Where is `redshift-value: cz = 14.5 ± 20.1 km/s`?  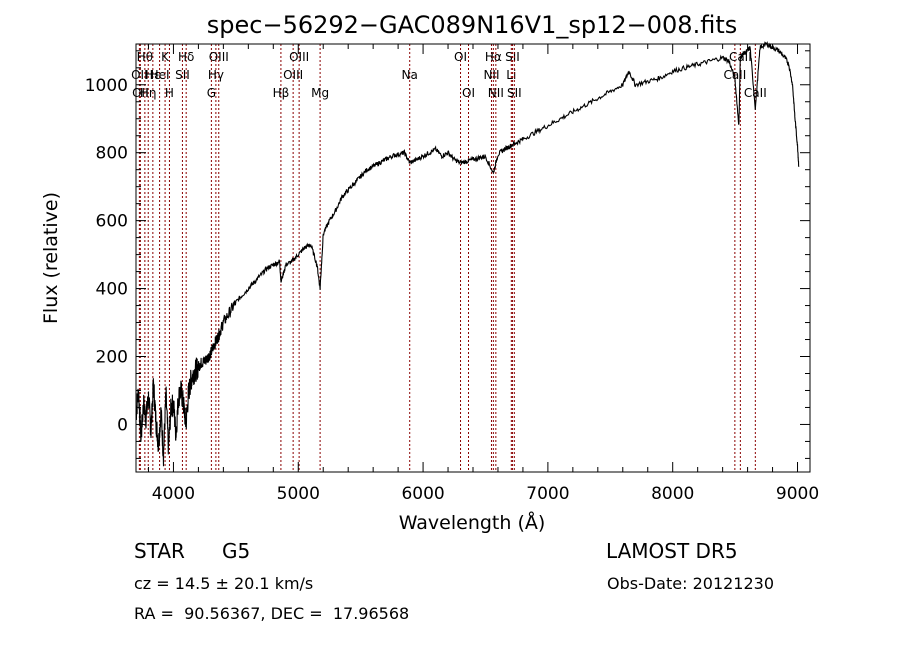
redshift-value: cz = 14.5 ± 20.1 km/s is located at coordinates (224, 583).